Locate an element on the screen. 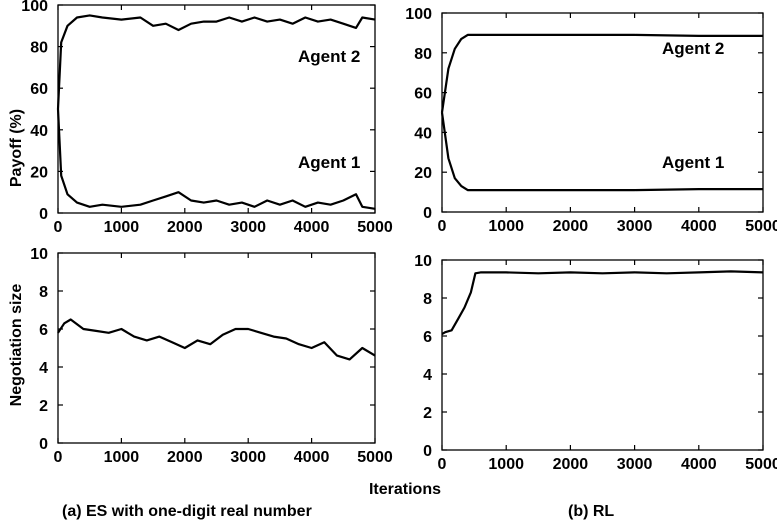 Image resolution: width=777 pixels, height=523 pixels. annotation-agent2-left: Agent 2 is located at coordinates (329, 56).